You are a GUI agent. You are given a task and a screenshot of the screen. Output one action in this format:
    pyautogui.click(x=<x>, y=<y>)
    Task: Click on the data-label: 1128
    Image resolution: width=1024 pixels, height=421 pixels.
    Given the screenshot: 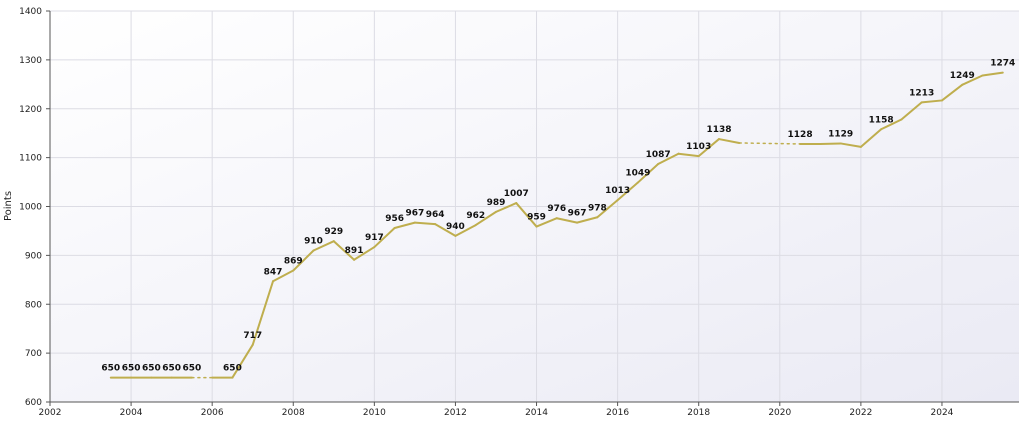 What is the action you would take?
    pyautogui.click(x=800, y=135)
    